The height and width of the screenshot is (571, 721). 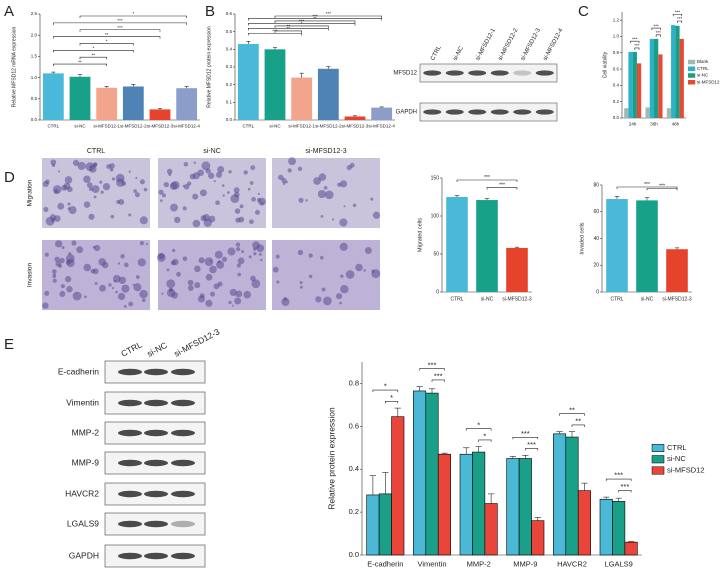 I want to click on y-tick-label: 0.0, so click(x=354, y=554).